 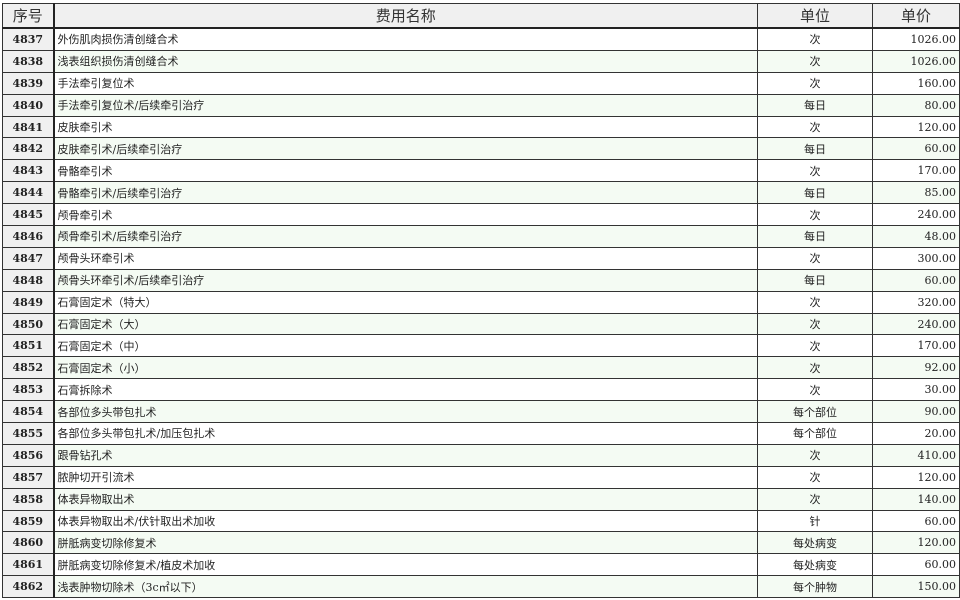 What do you see at coordinates (28, 83) in the screenshot?
I see `cell-id: 4839` at bounding box center [28, 83].